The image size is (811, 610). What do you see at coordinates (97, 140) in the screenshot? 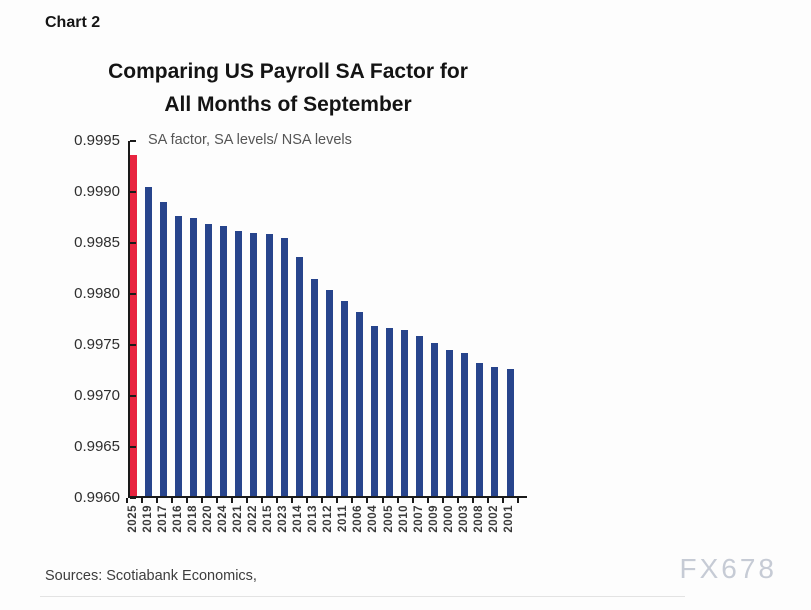
I see `y-axis-label-0.9995: 0.9995` at bounding box center [97, 140].